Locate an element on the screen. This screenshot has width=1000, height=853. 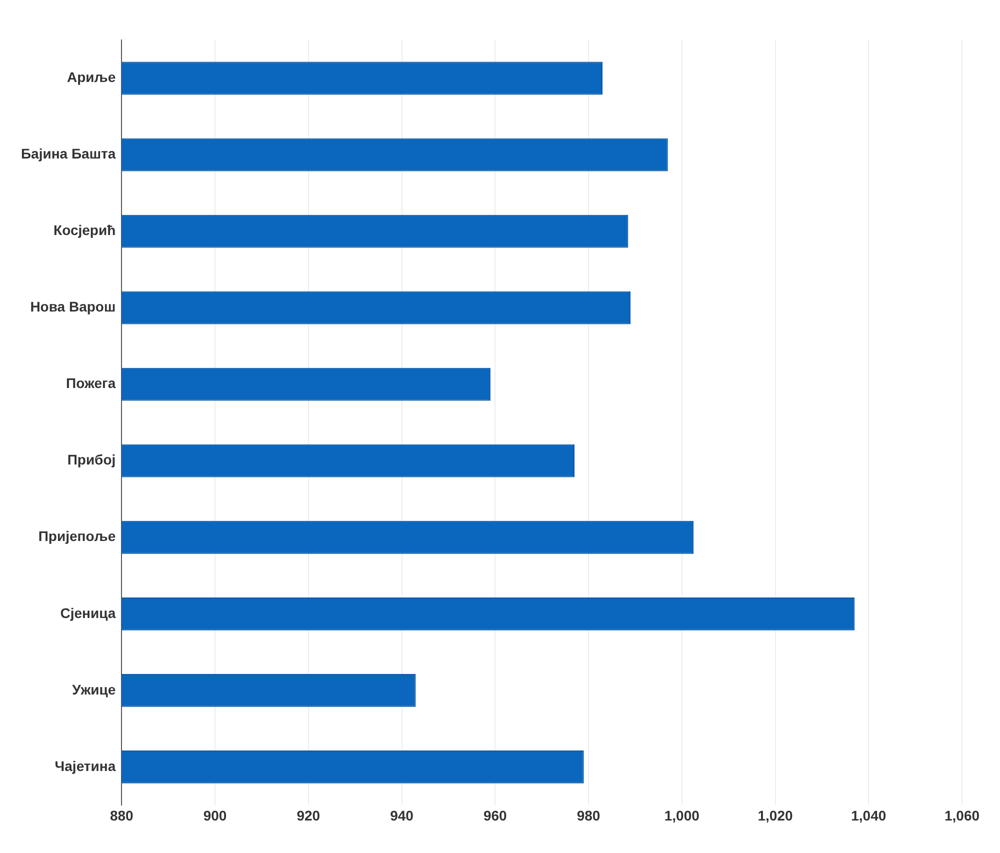
y-tick-label: Пожега is located at coordinates (91, 383).